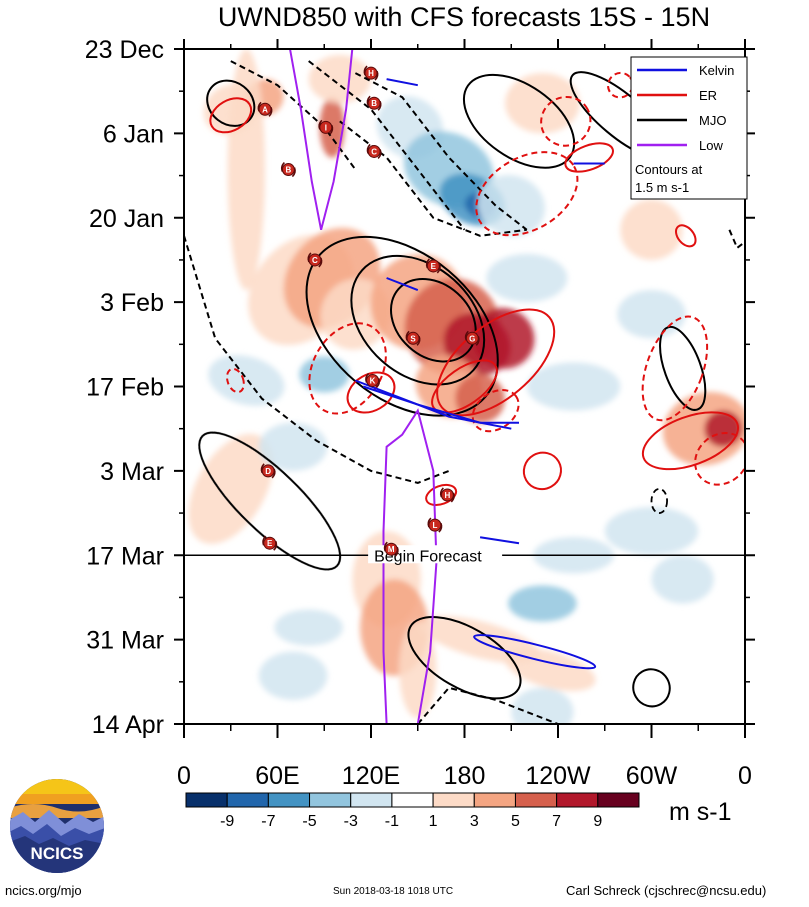 The width and height of the screenshot is (809, 907). I want to click on storm-marker-k-10: K, so click(373, 380).